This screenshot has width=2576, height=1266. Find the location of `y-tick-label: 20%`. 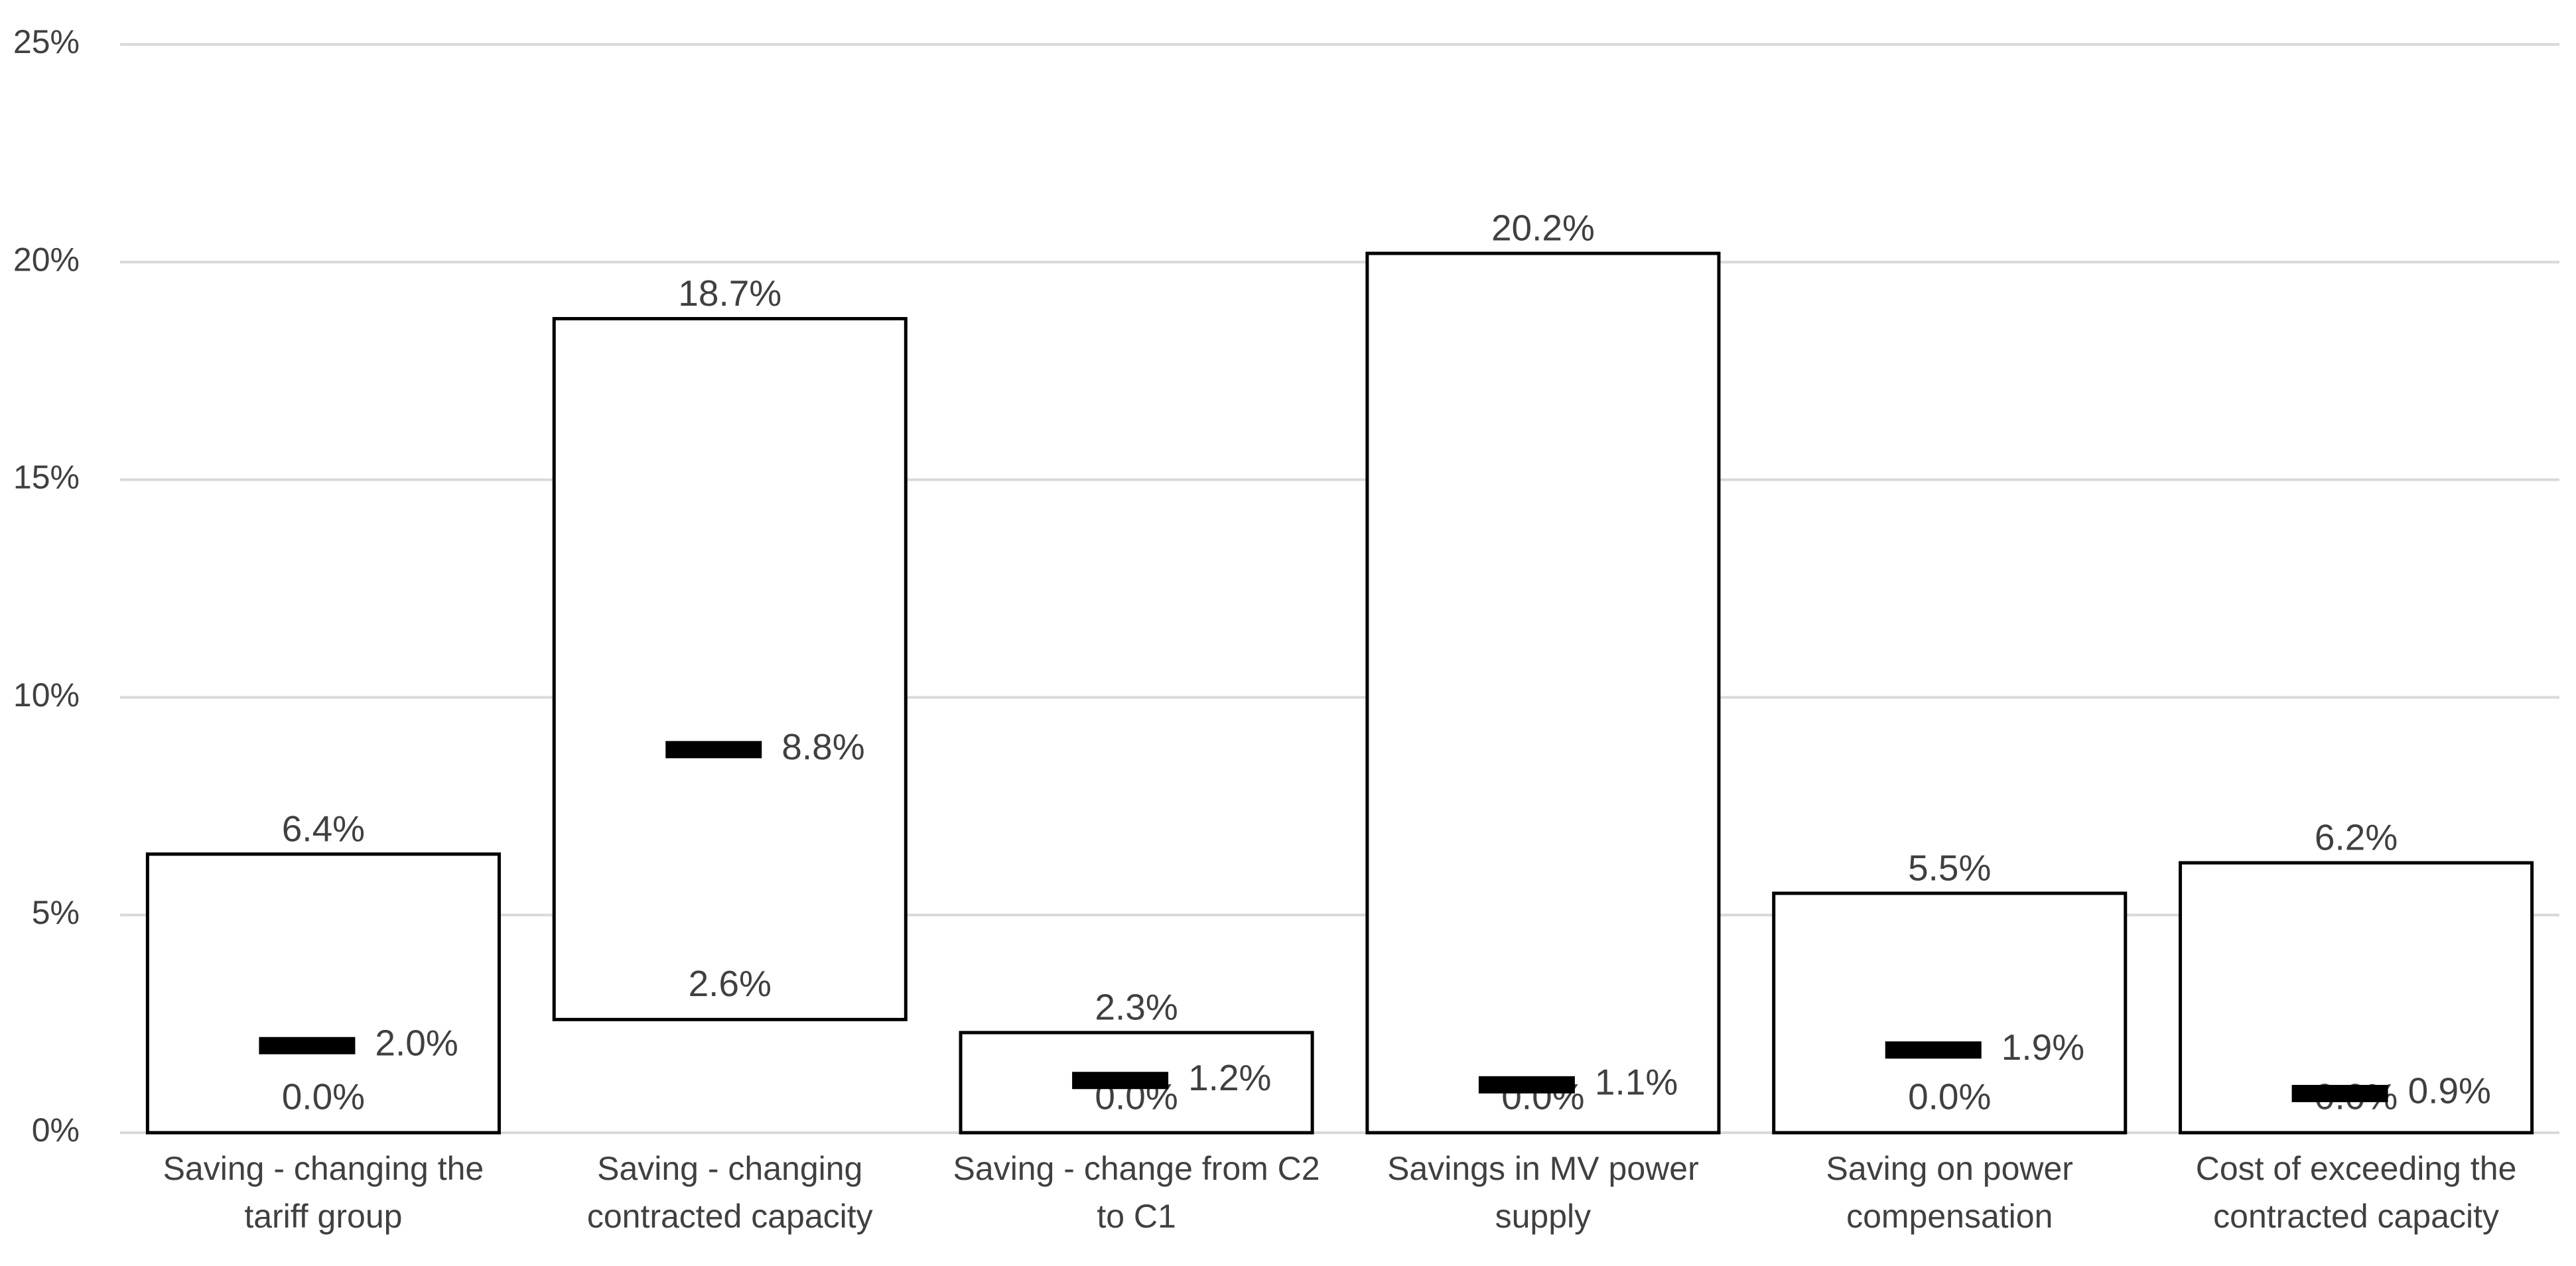

y-tick-label: 20% is located at coordinates (47, 259).